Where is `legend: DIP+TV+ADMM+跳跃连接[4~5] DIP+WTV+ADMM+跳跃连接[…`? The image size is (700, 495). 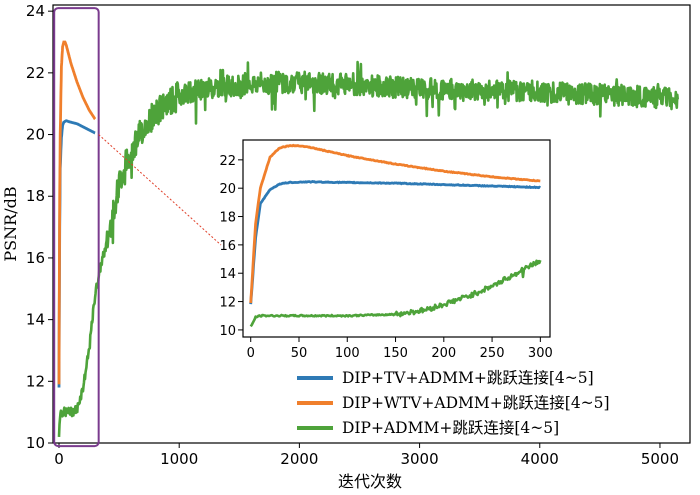
legend: DIP+TV+ADMM+跳跃连接[4~5] DIP+WTV+ADMM+跳跃连接[… is located at coordinates (453, 403).